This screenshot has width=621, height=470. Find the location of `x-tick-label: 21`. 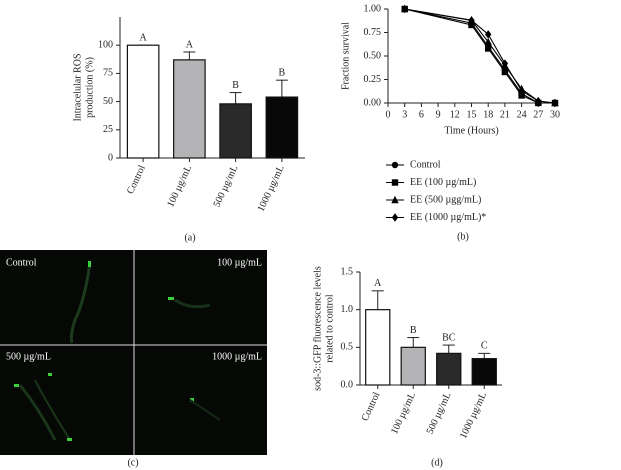

x-tick-label: 21 is located at coordinates (505, 114).